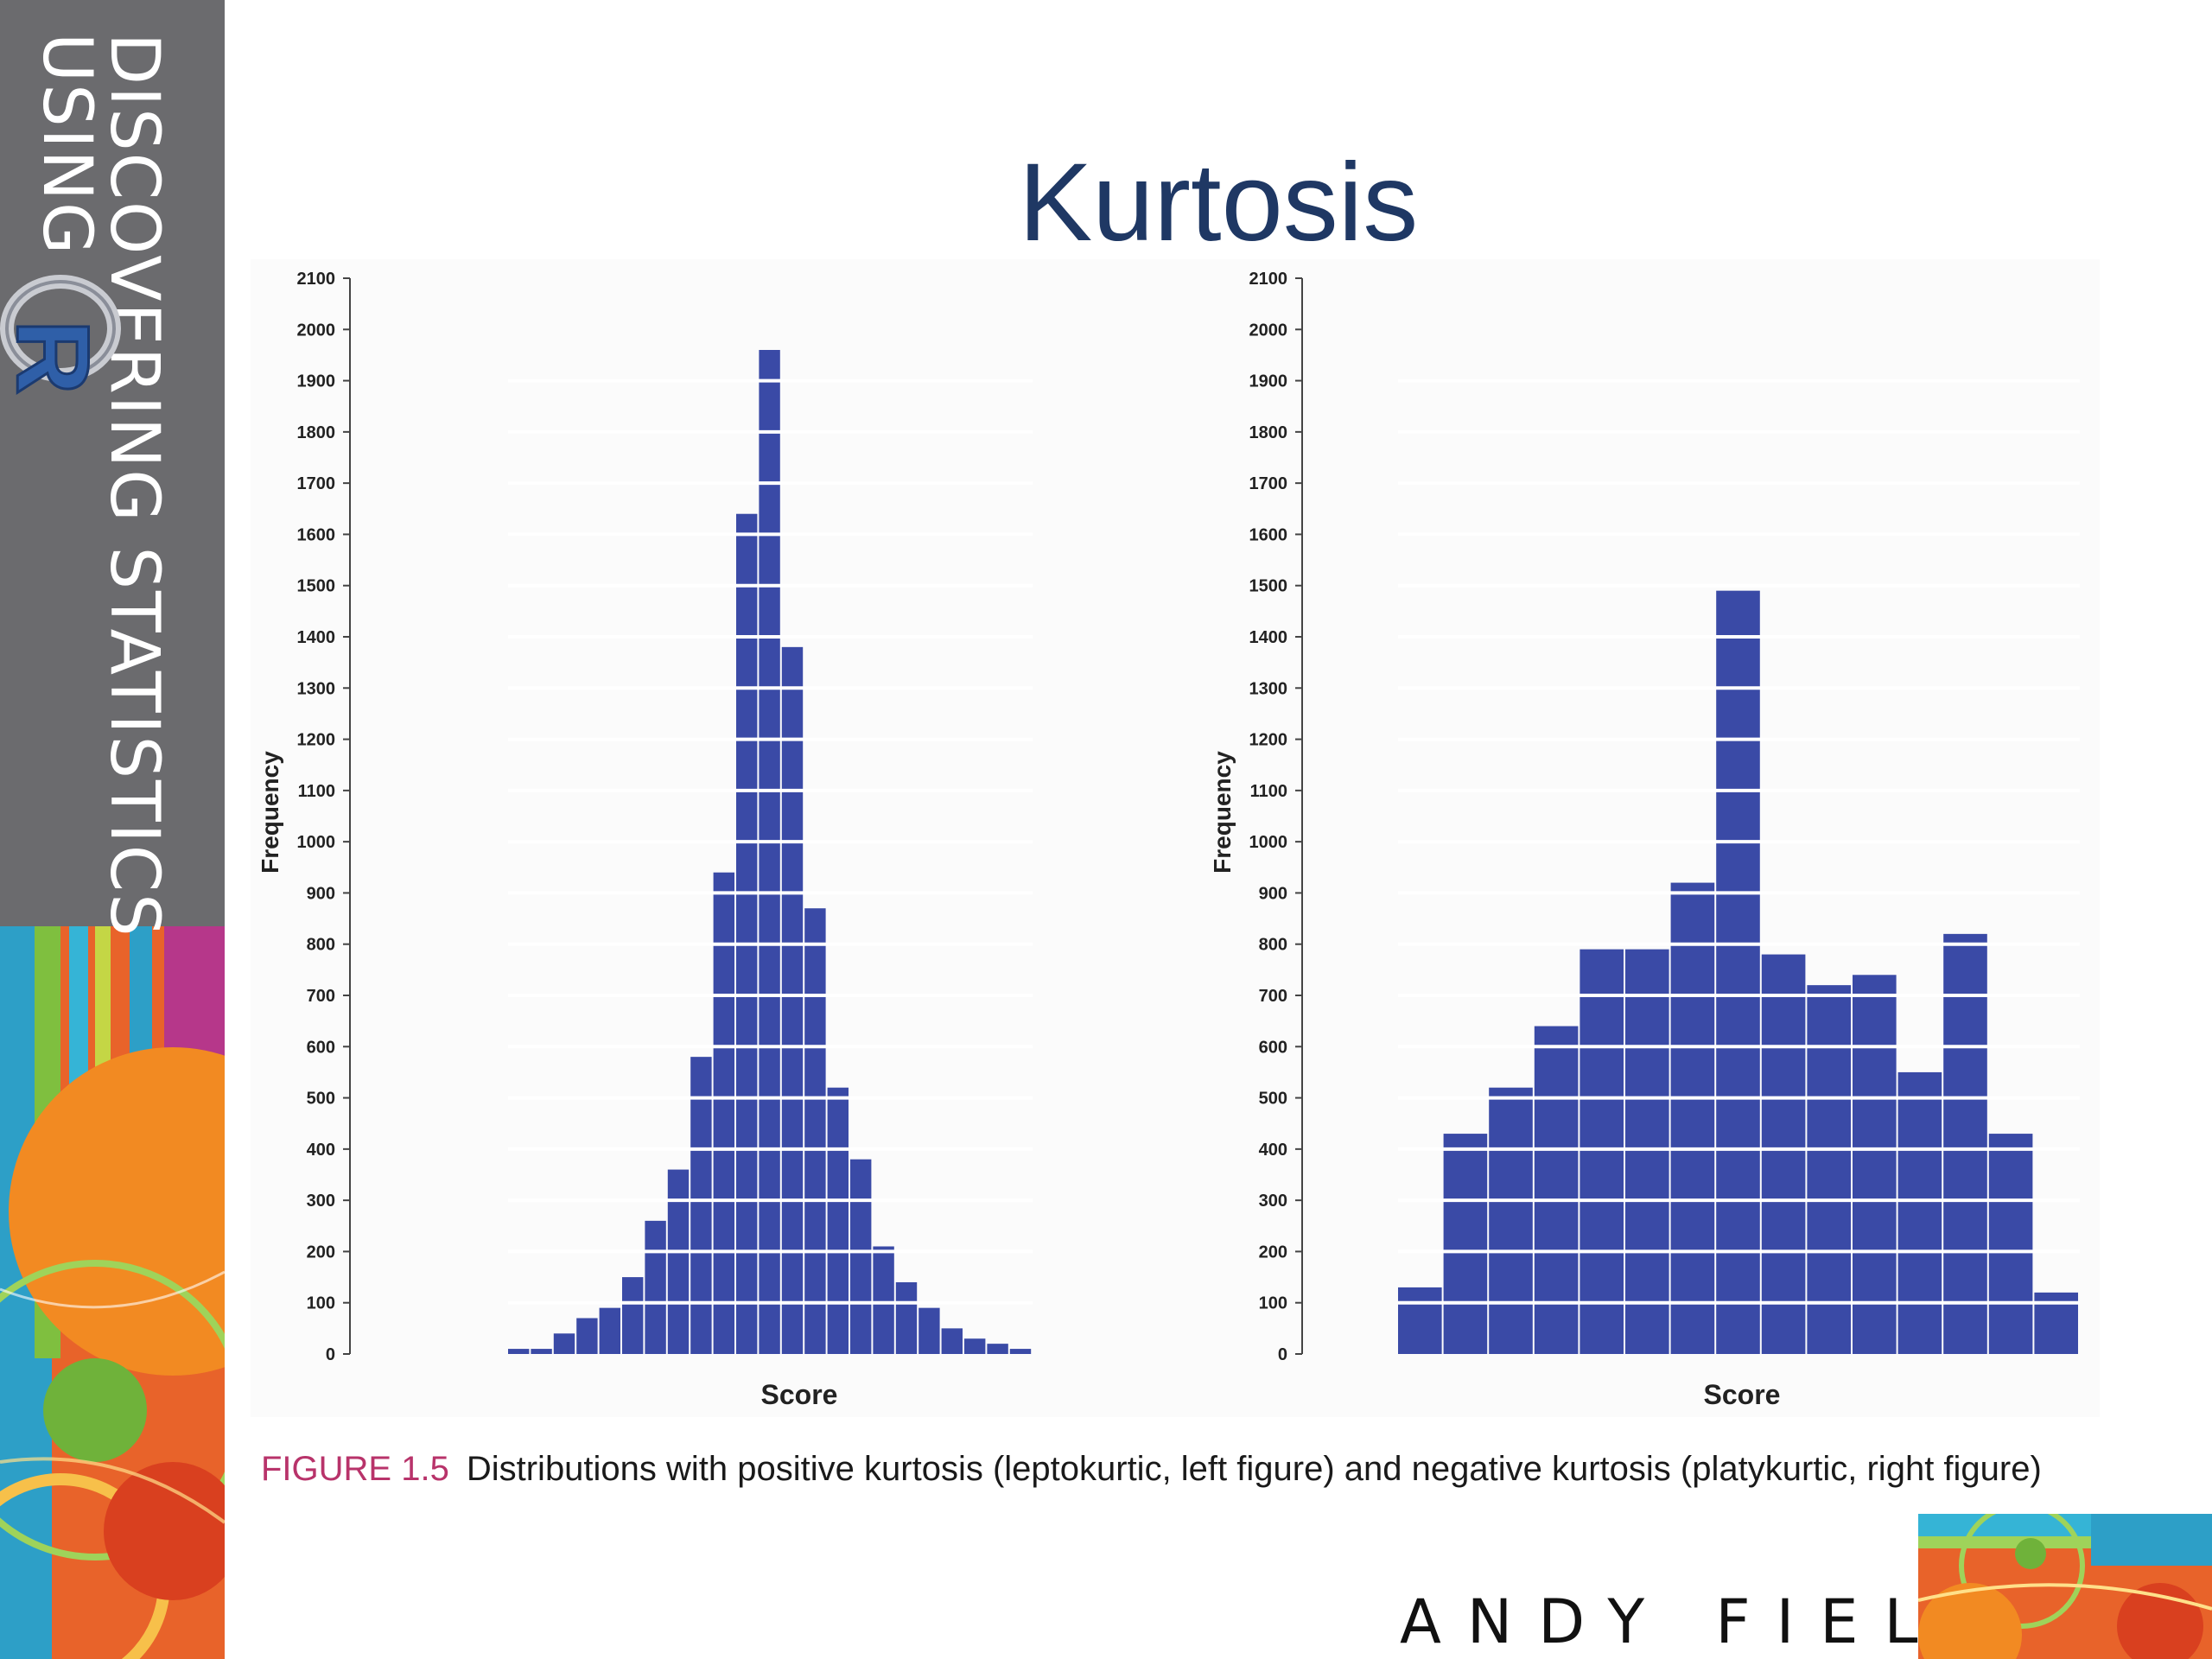  I want to click on author-name: ANDY FIELD, so click(1708, 1621).